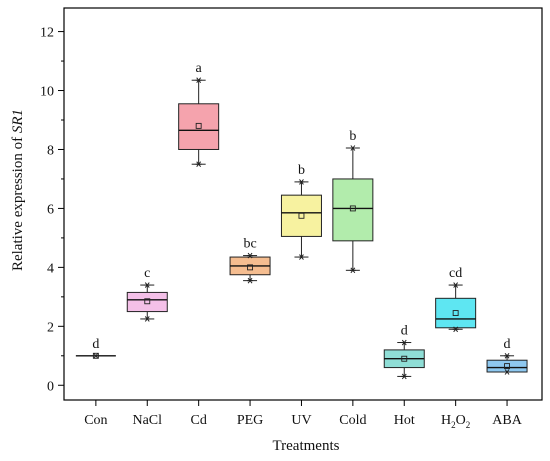  I want to click on y-tick-label: 2, so click(50, 327).